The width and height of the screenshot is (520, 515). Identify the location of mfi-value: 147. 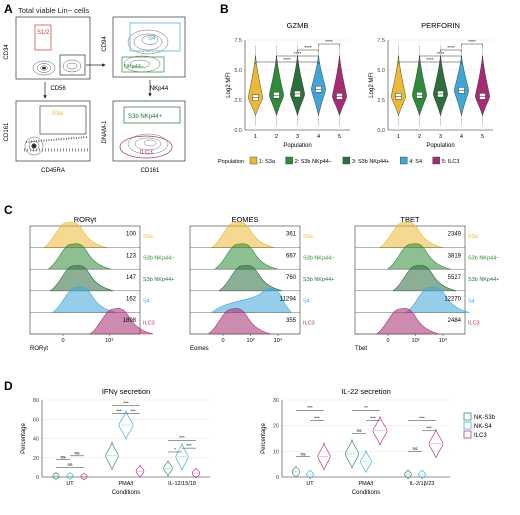
(131, 278).